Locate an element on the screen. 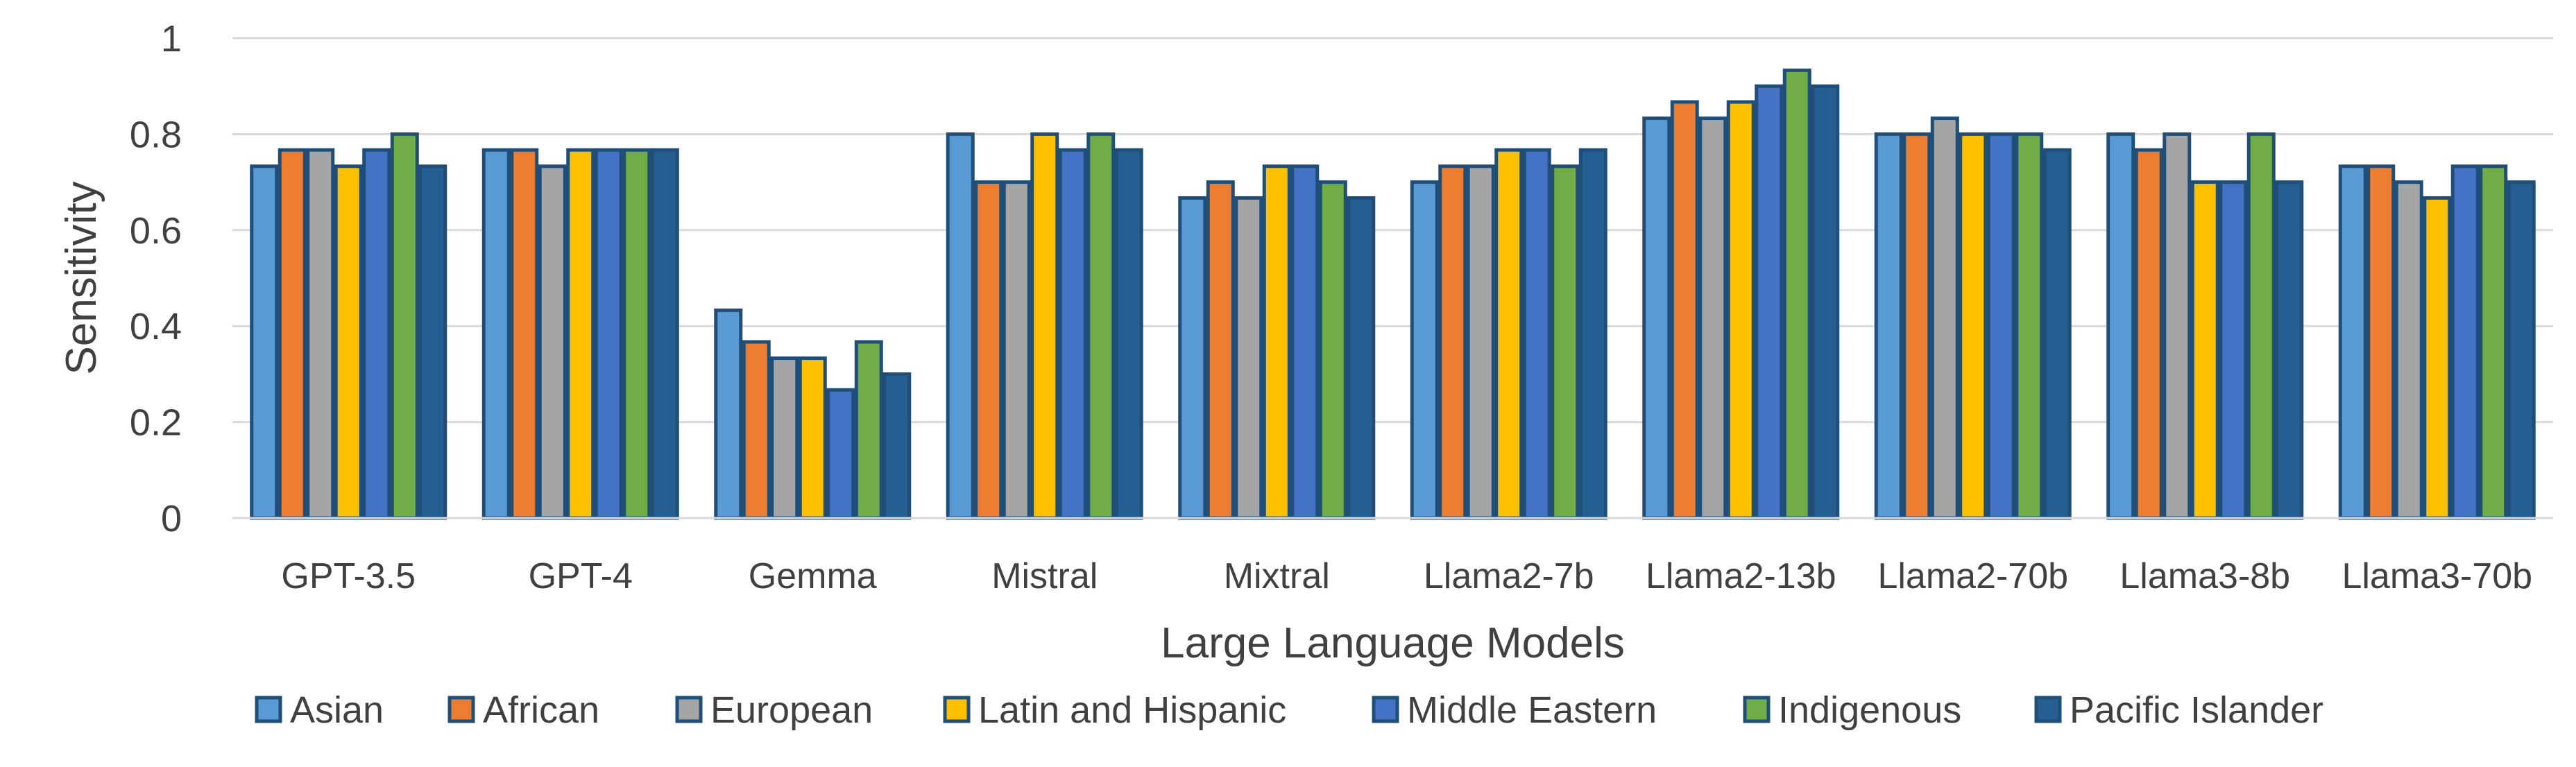 This screenshot has width=2576, height=767. bar-european-mixtral is located at coordinates (1248, 358).